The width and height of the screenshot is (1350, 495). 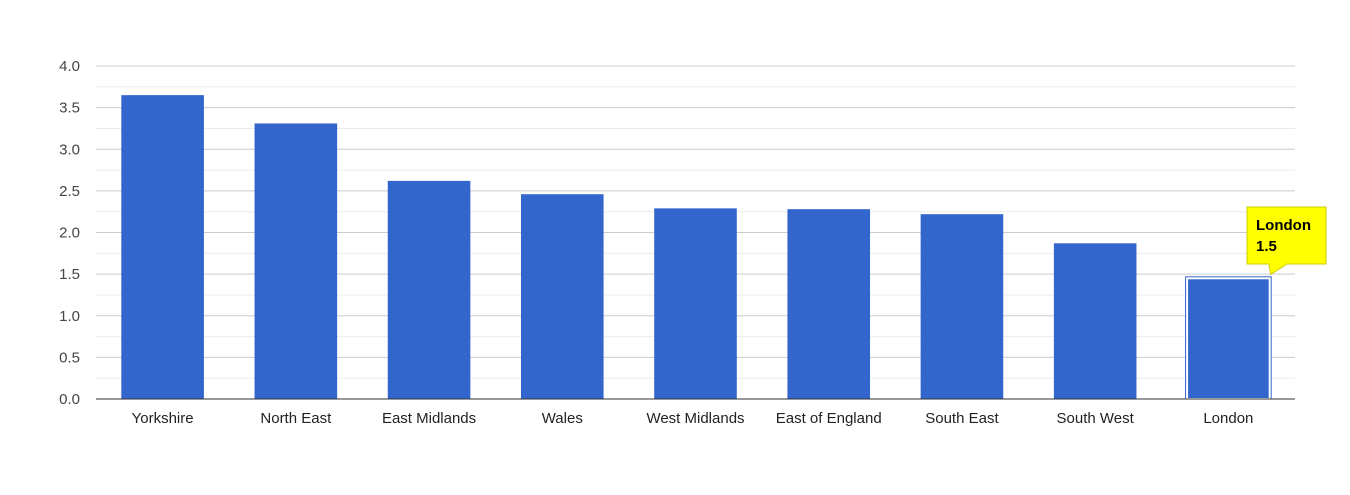 I want to click on y-tick-label: 1.5, so click(x=69, y=274).